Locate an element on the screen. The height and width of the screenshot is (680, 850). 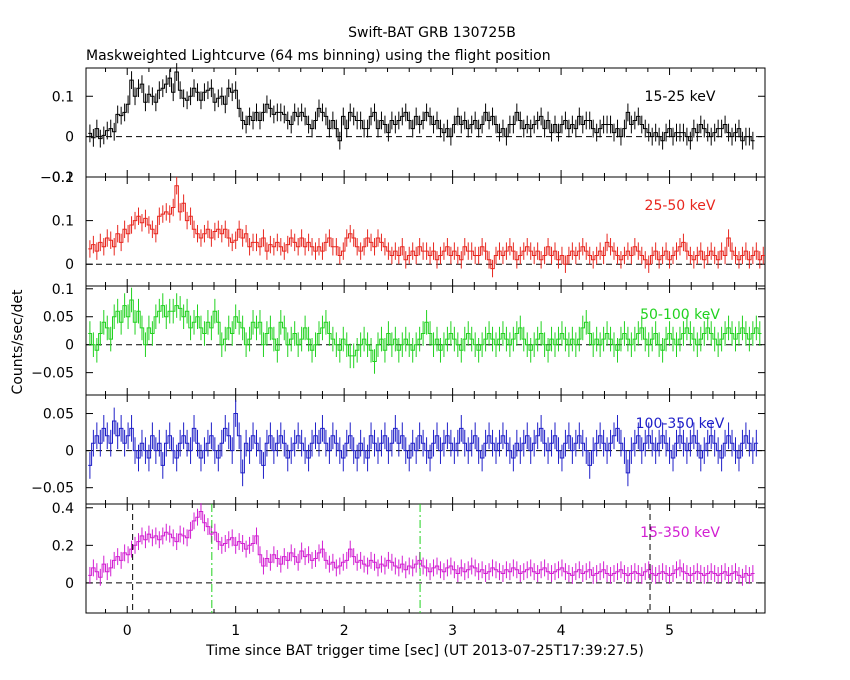
error-bars is located at coordinates (426, 227).